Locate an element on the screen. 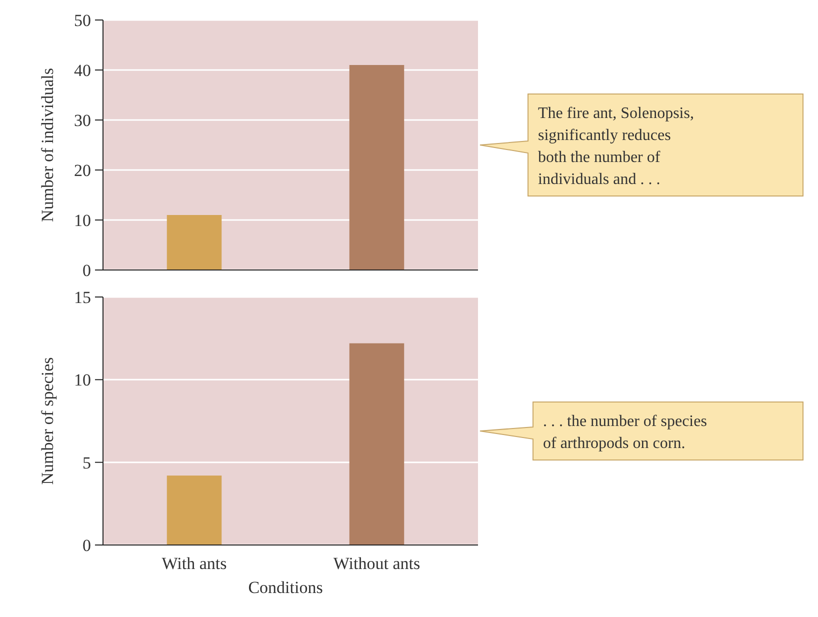 This screenshot has height=617, width=818. y-tick-label: 40 is located at coordinates (82, 70).